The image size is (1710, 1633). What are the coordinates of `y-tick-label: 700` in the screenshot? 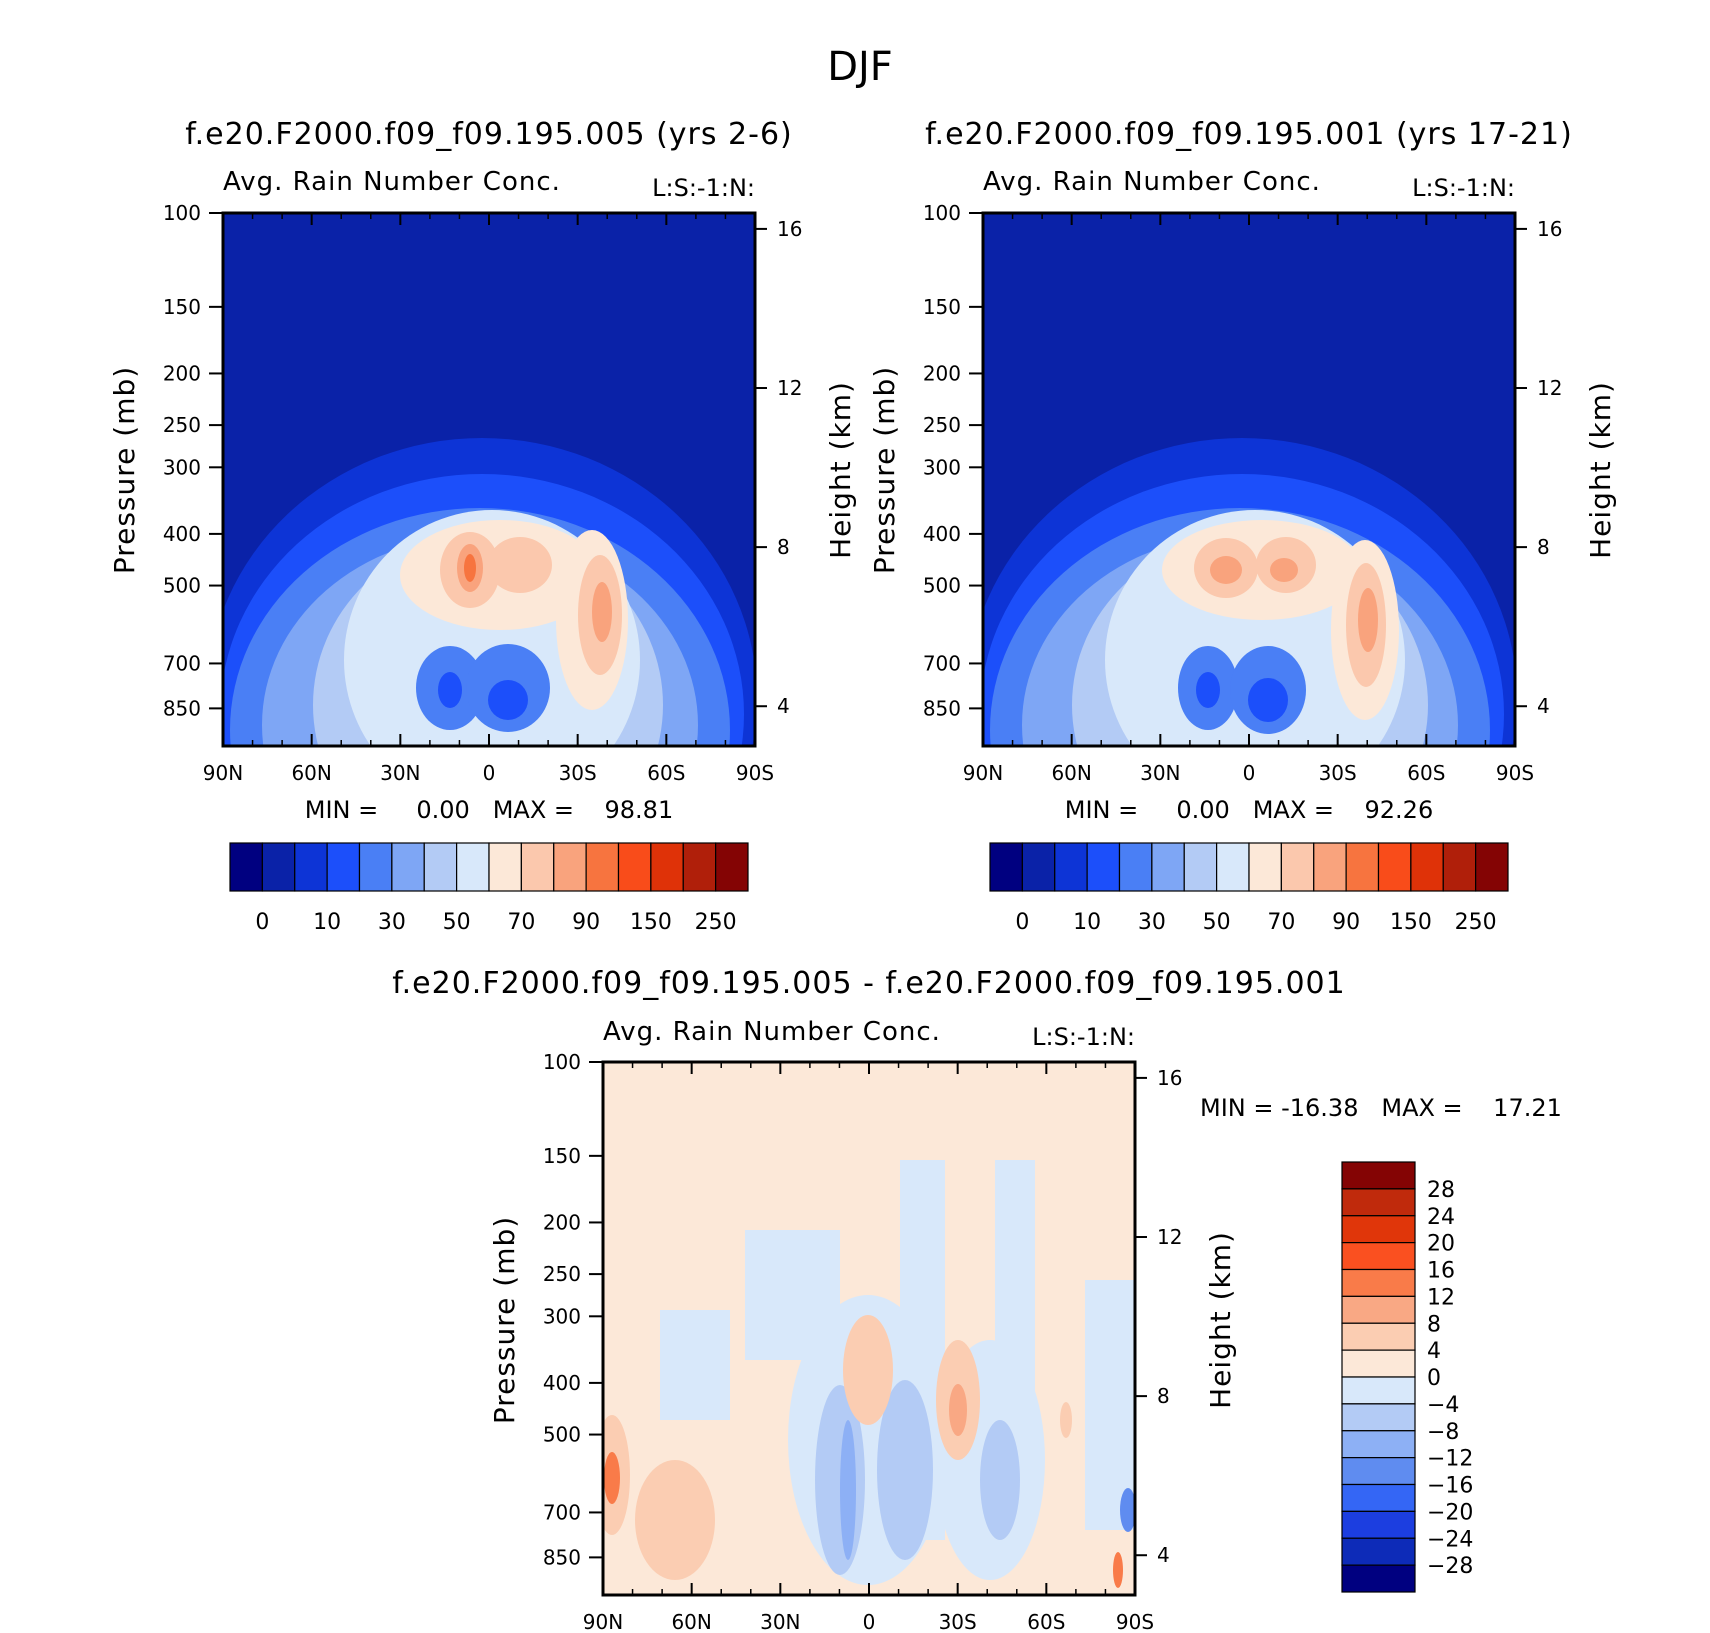 It's located at (182, 663).